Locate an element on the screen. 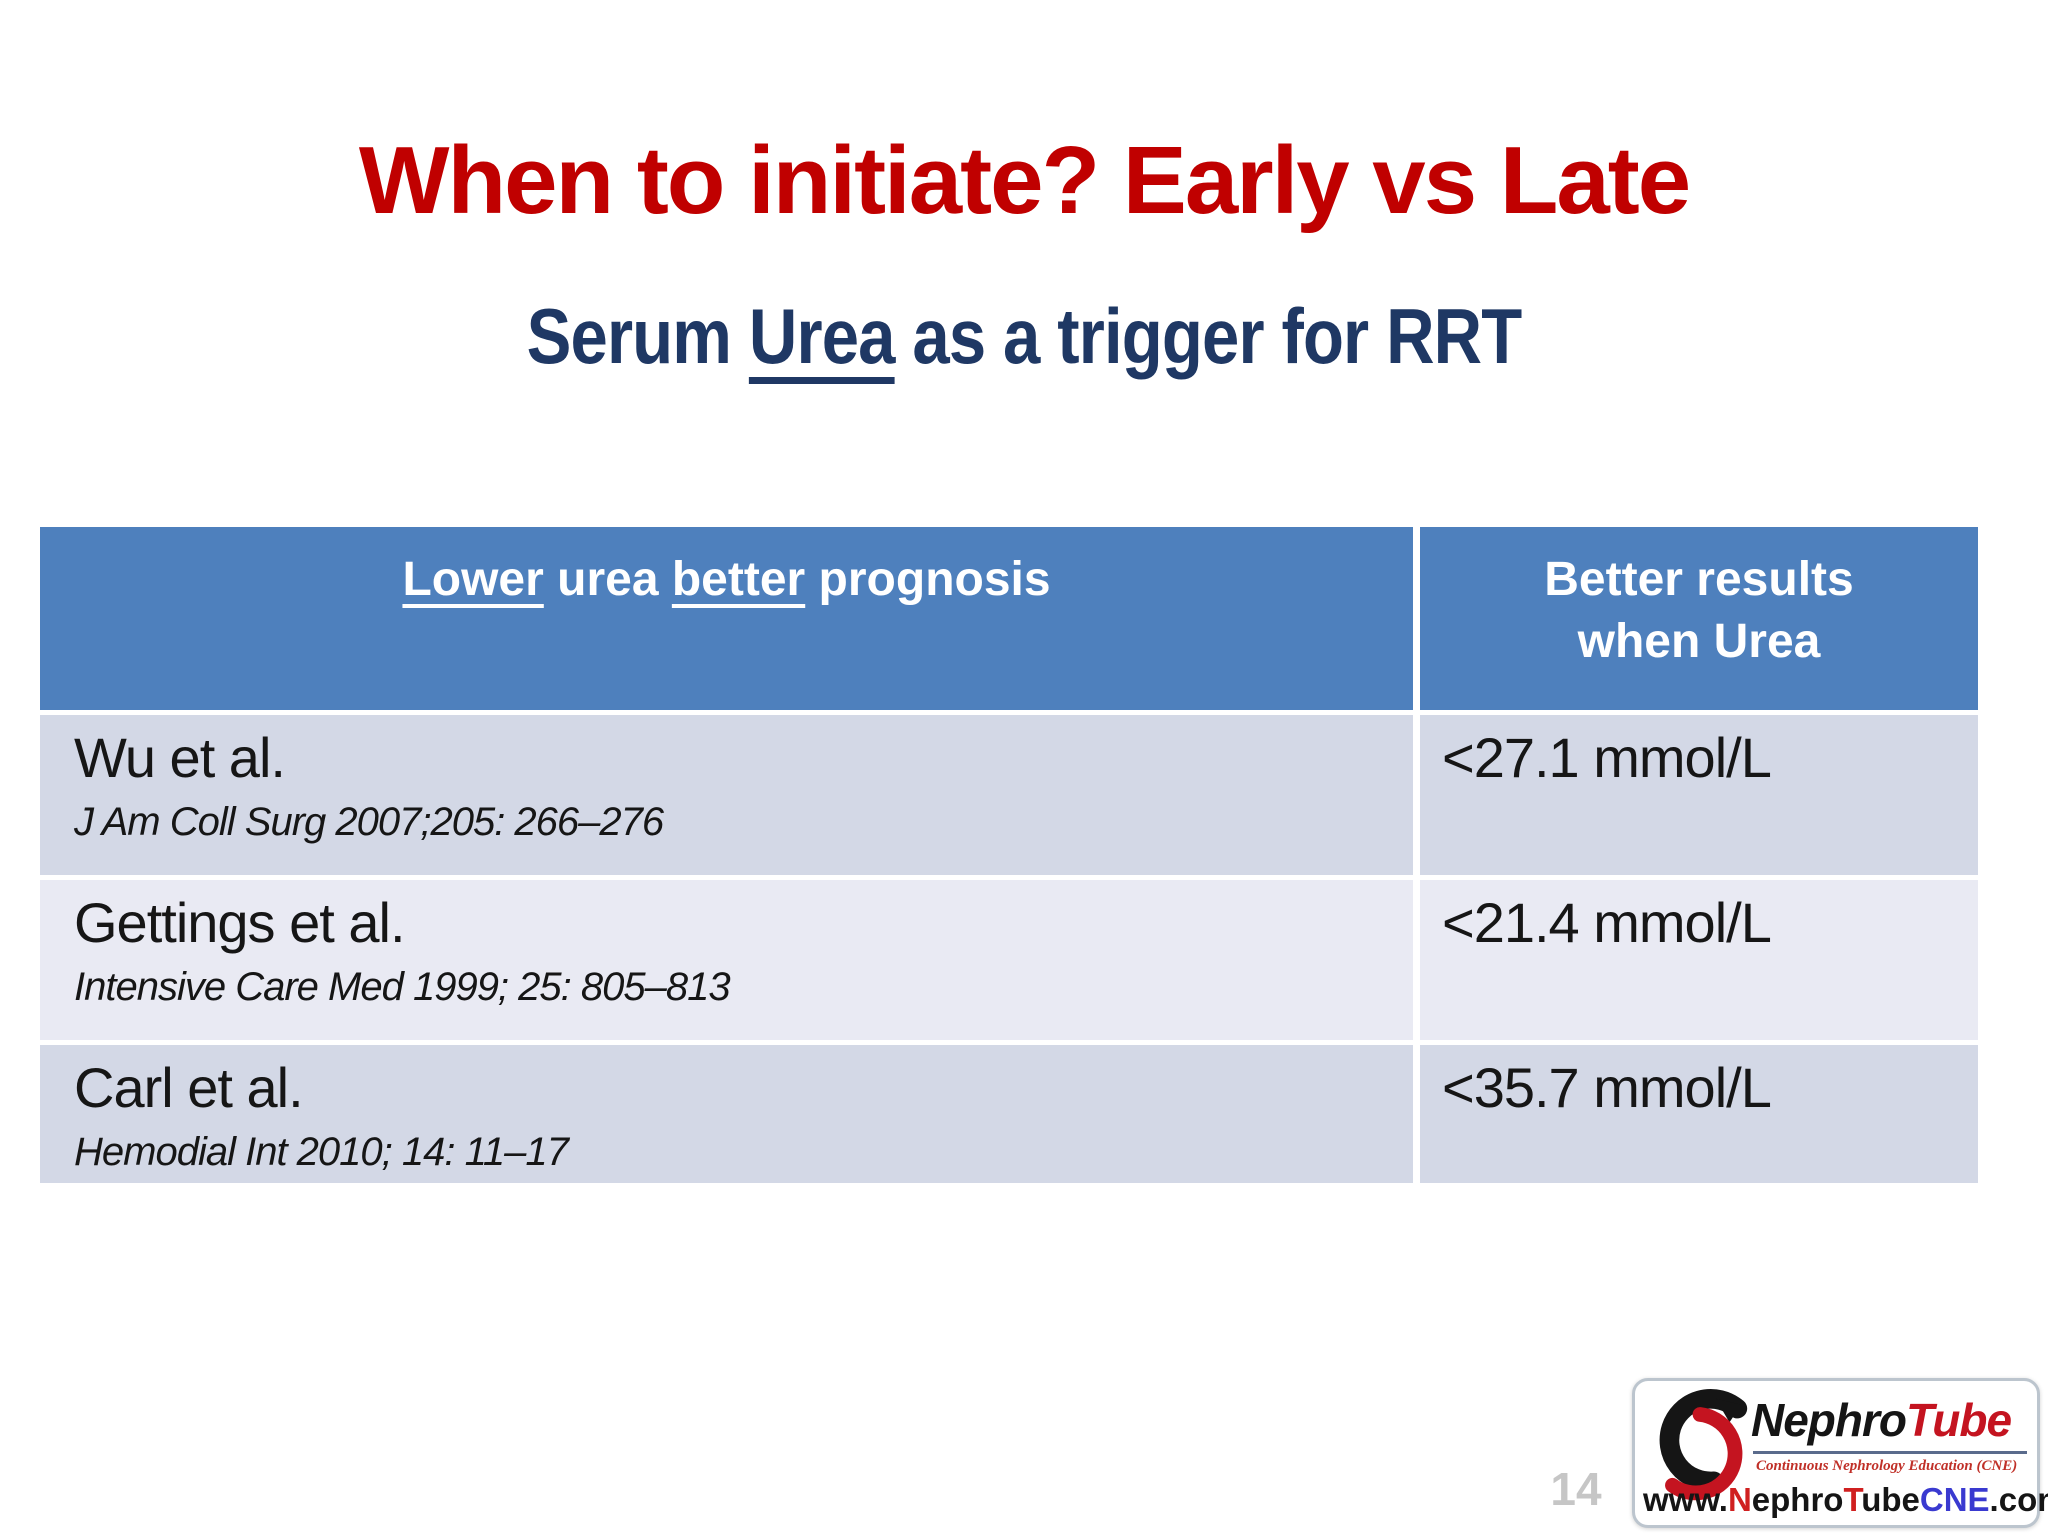 This screenshot has height=1536, width=2048. subtitle-prefix: Serum is located at coordinates (637, 336).